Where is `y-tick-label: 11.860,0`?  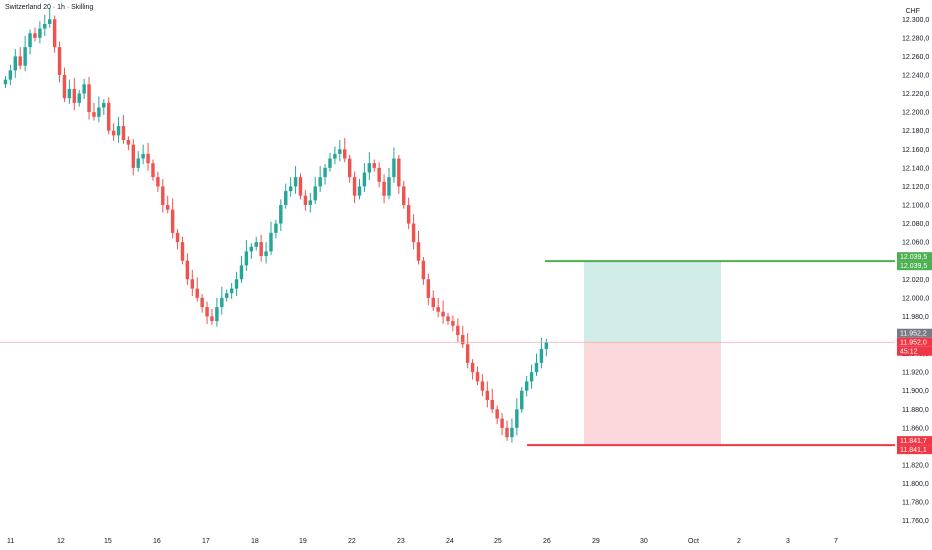
y-tick-label: 11.860,0 is located at coordinates (915, 428).